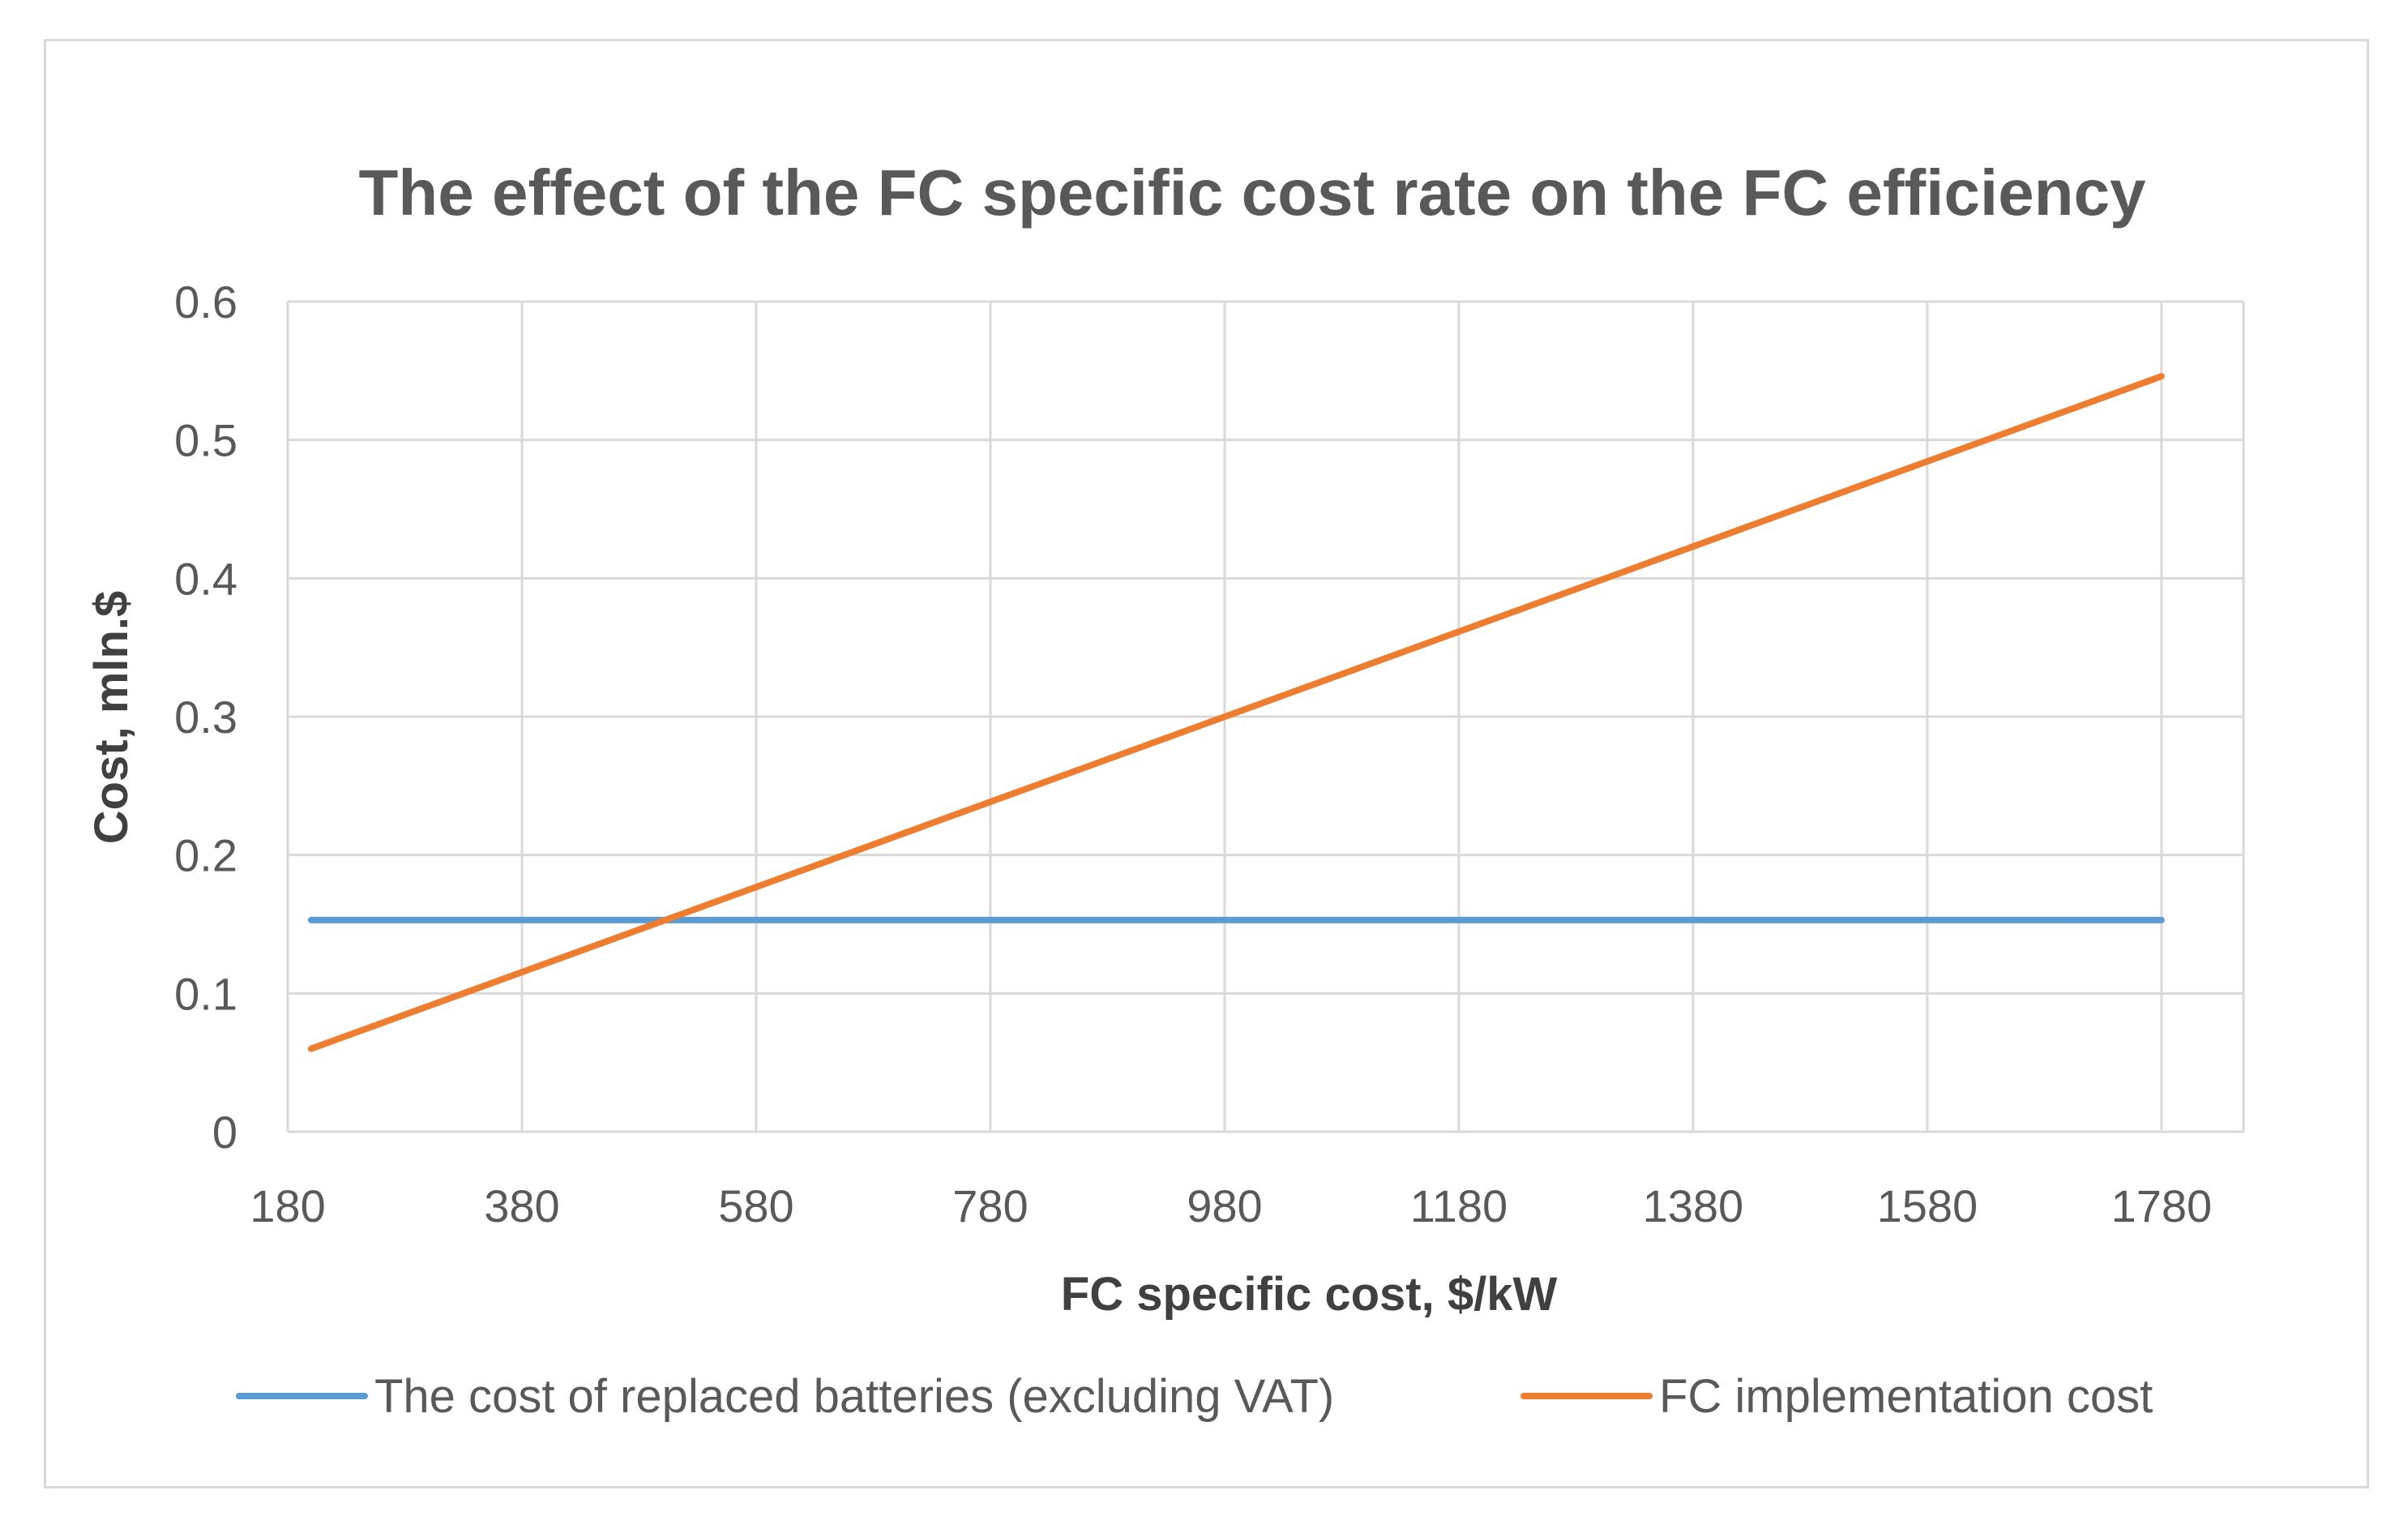 The image size is (2408, 1529). Describe the element at coordinates (111, 718) in the screenshot. I see `y-axis-title: Cost, mln.$` at that location.